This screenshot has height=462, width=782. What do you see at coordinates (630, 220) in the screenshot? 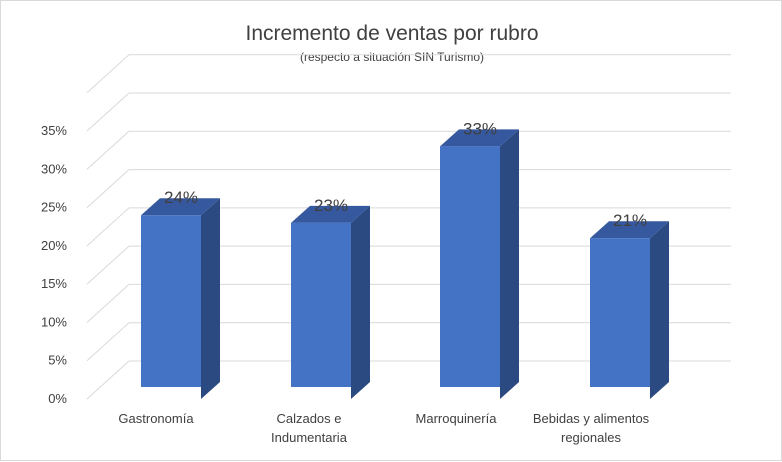
I see `data-label: 21%` at bounding box center [630, 220].